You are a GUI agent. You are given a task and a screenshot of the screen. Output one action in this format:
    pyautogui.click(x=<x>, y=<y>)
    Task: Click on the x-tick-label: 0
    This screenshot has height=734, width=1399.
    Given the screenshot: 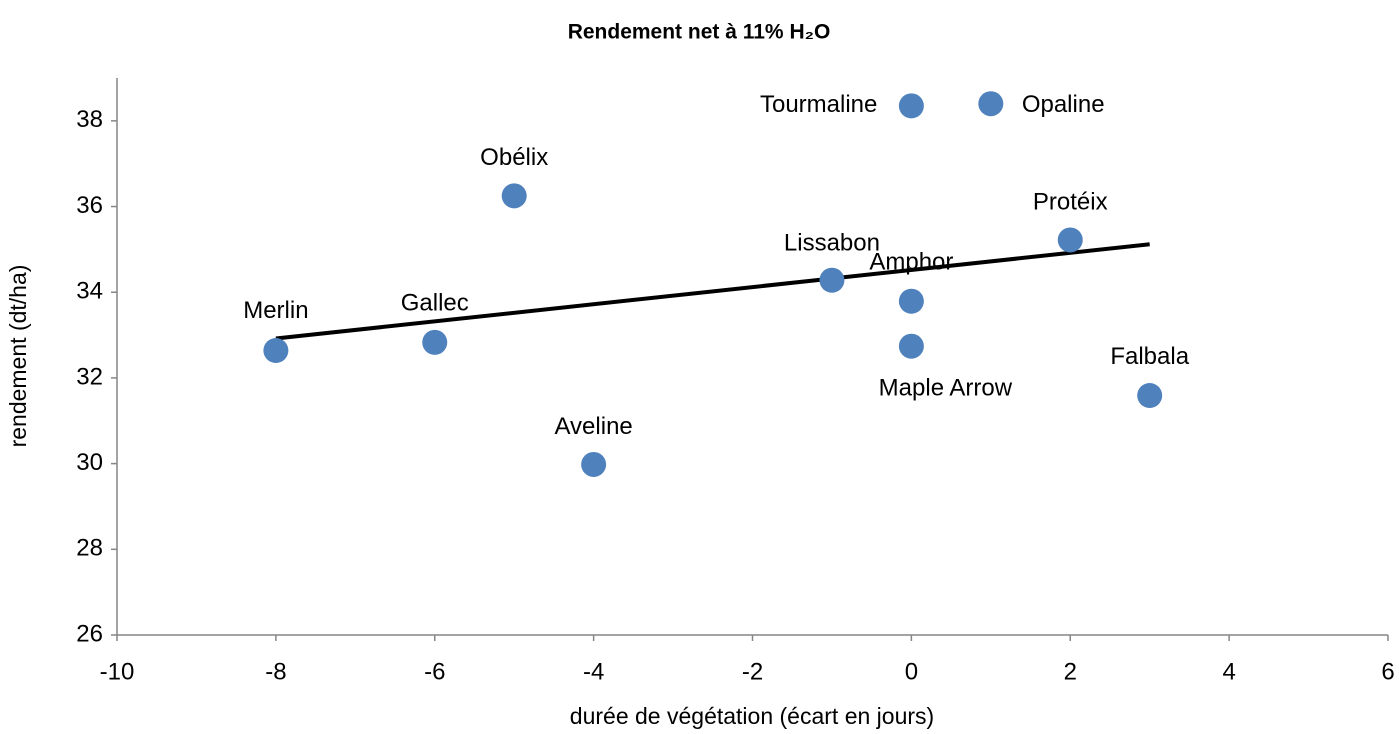 What is the action you would take?
    pyautogui.click(x=911, y=671)
    